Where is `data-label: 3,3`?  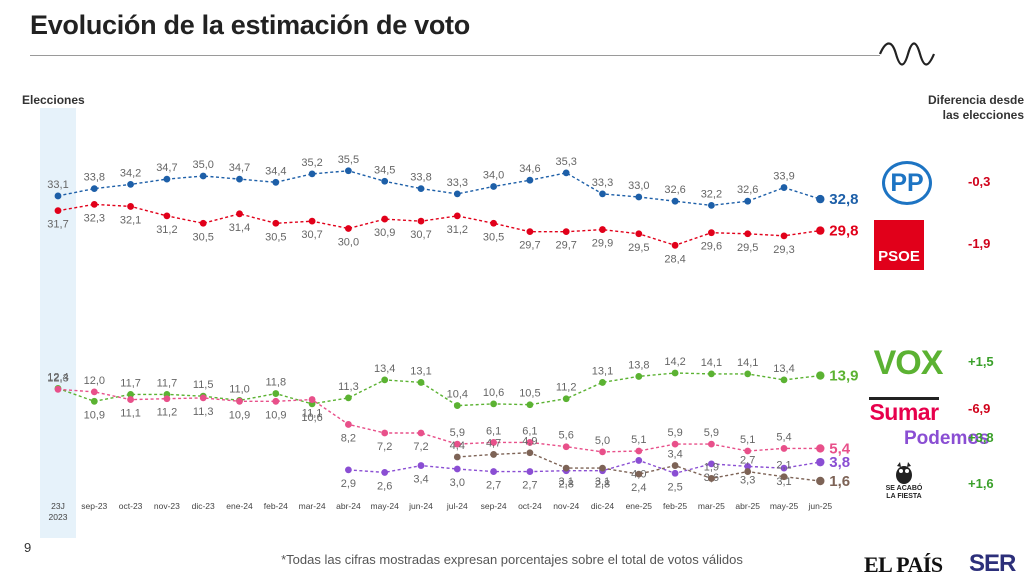
data-label: 3,3 is located at coordinates (747, 480).